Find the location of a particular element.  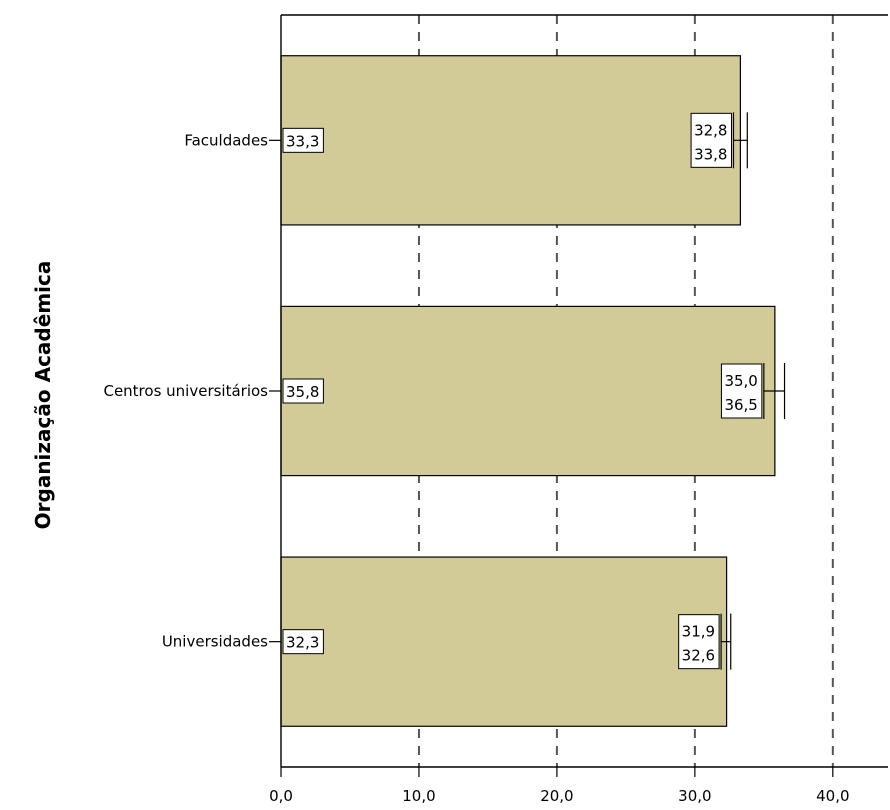

x-tick-label: 20,0 is located at coordinates (556, 796).